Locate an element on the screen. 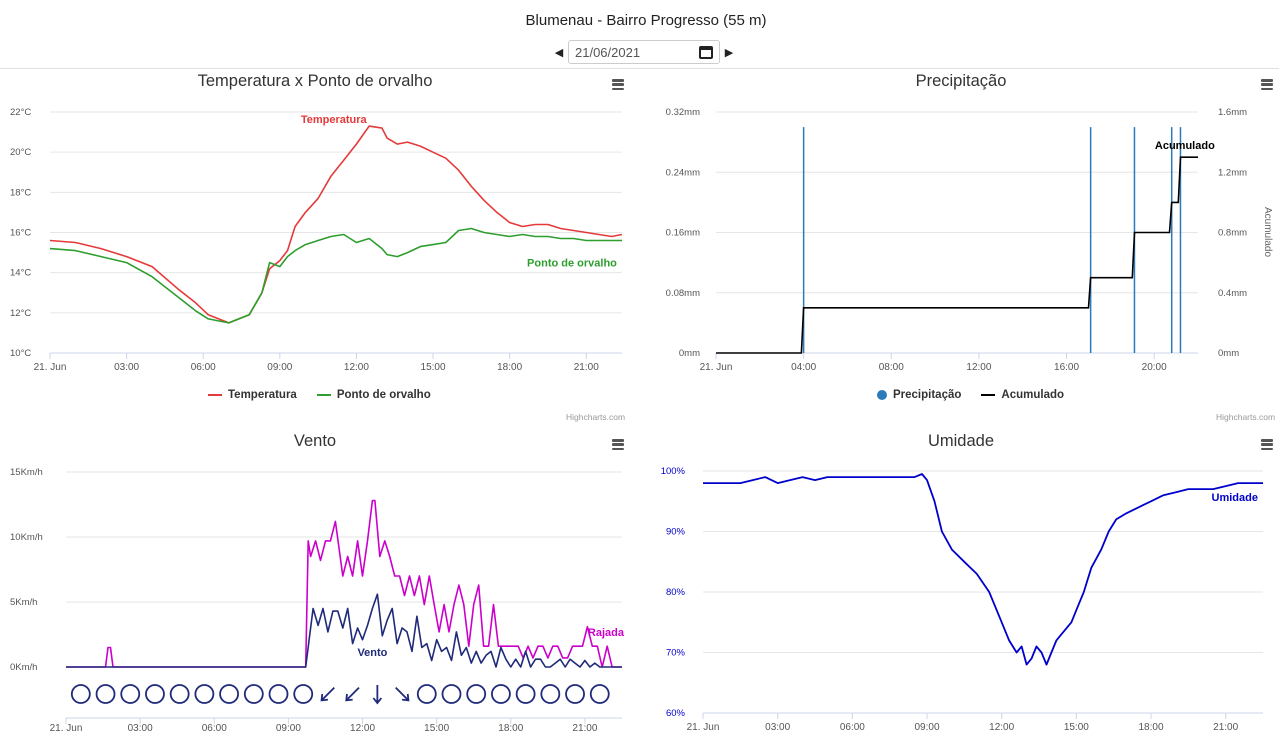 The width and height of the screenshot is (1279, 737). y-tick-label: 60% is located at coordinates (676, 713).